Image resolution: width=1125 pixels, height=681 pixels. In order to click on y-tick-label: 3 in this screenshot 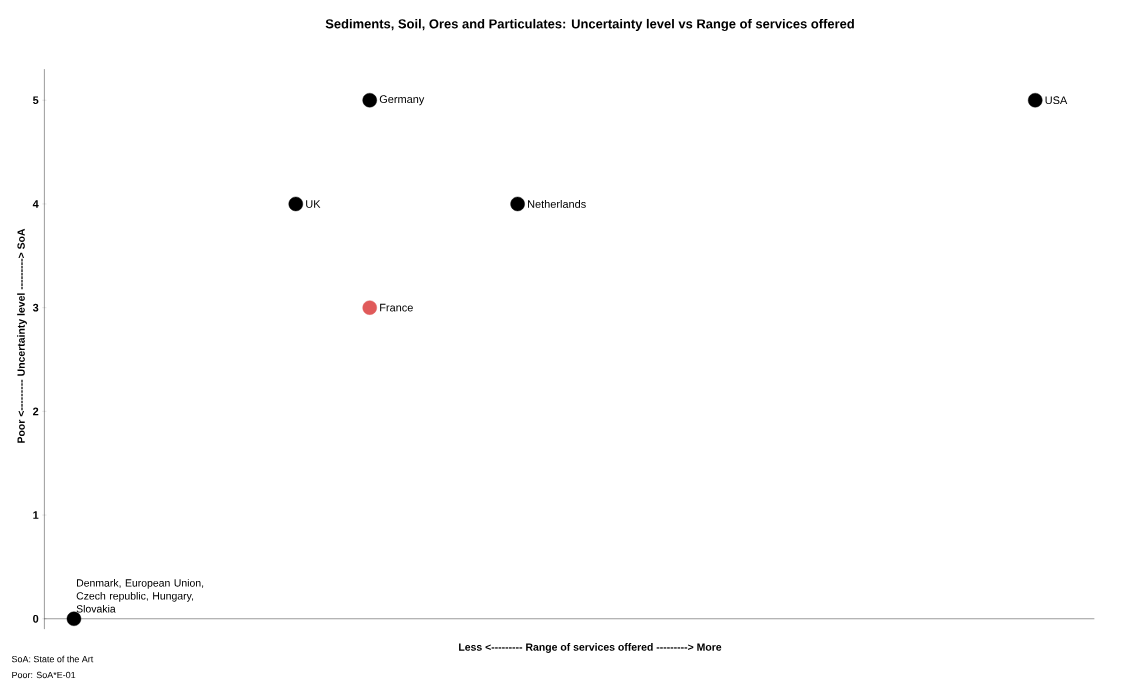, I will do `click(35, 307)`.